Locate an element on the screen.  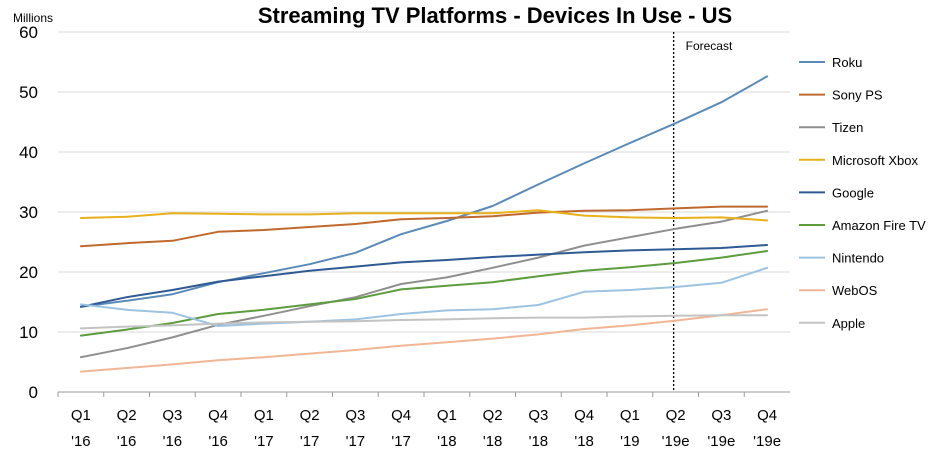
series-line-sony-ps is located at coordinates (424, 226).